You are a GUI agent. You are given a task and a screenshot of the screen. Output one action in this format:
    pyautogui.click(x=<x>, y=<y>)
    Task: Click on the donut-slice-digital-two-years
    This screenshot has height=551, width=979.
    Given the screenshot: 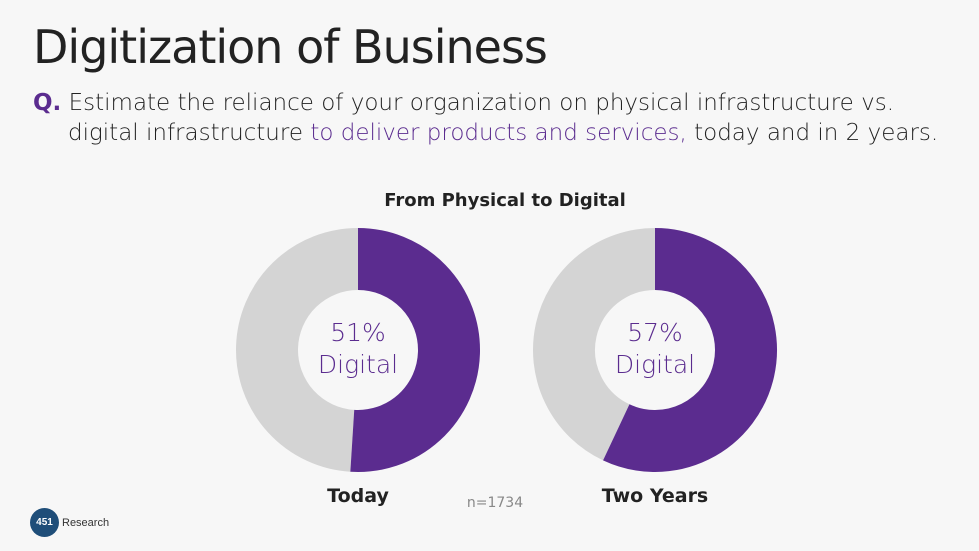 What is the action you would take?
    pyautogui.click(x=690, y=350)
    